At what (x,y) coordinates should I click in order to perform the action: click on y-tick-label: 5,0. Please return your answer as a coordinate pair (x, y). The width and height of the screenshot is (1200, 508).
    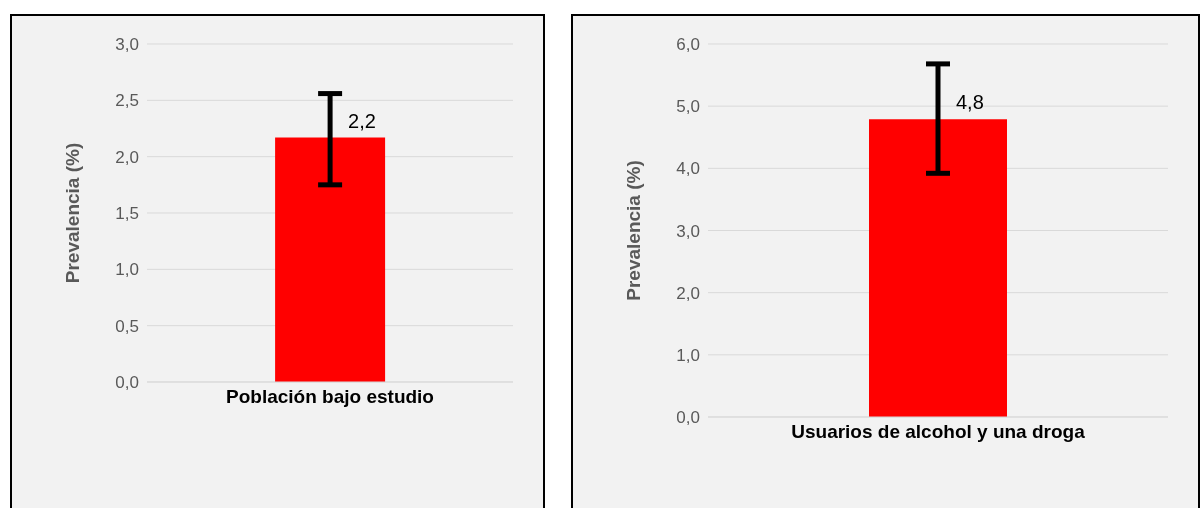
    Looking at the image, I should click on (688, 107).